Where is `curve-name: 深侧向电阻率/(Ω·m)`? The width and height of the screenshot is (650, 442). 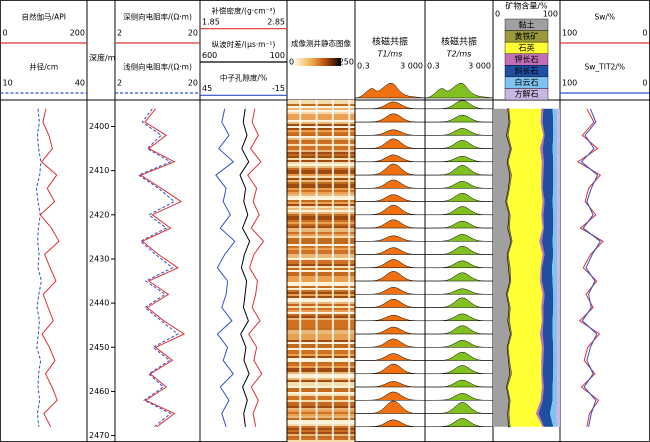 curve-name: 深侧向电阻率/(Ω·m) is located at coordinates (157, 17).